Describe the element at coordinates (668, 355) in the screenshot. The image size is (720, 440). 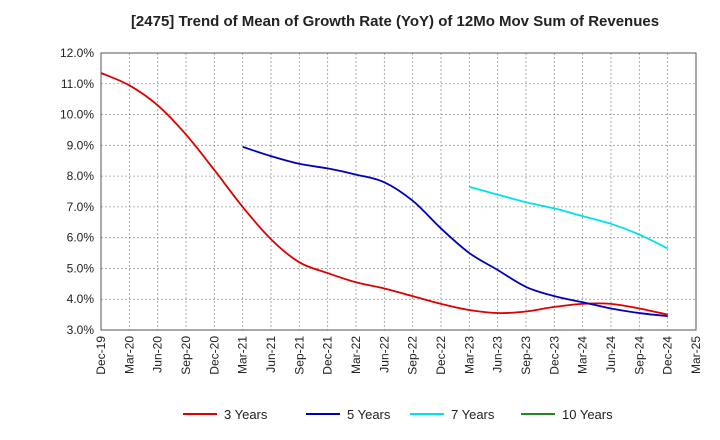
I see `x-tick-label: Dec-24` at that location.